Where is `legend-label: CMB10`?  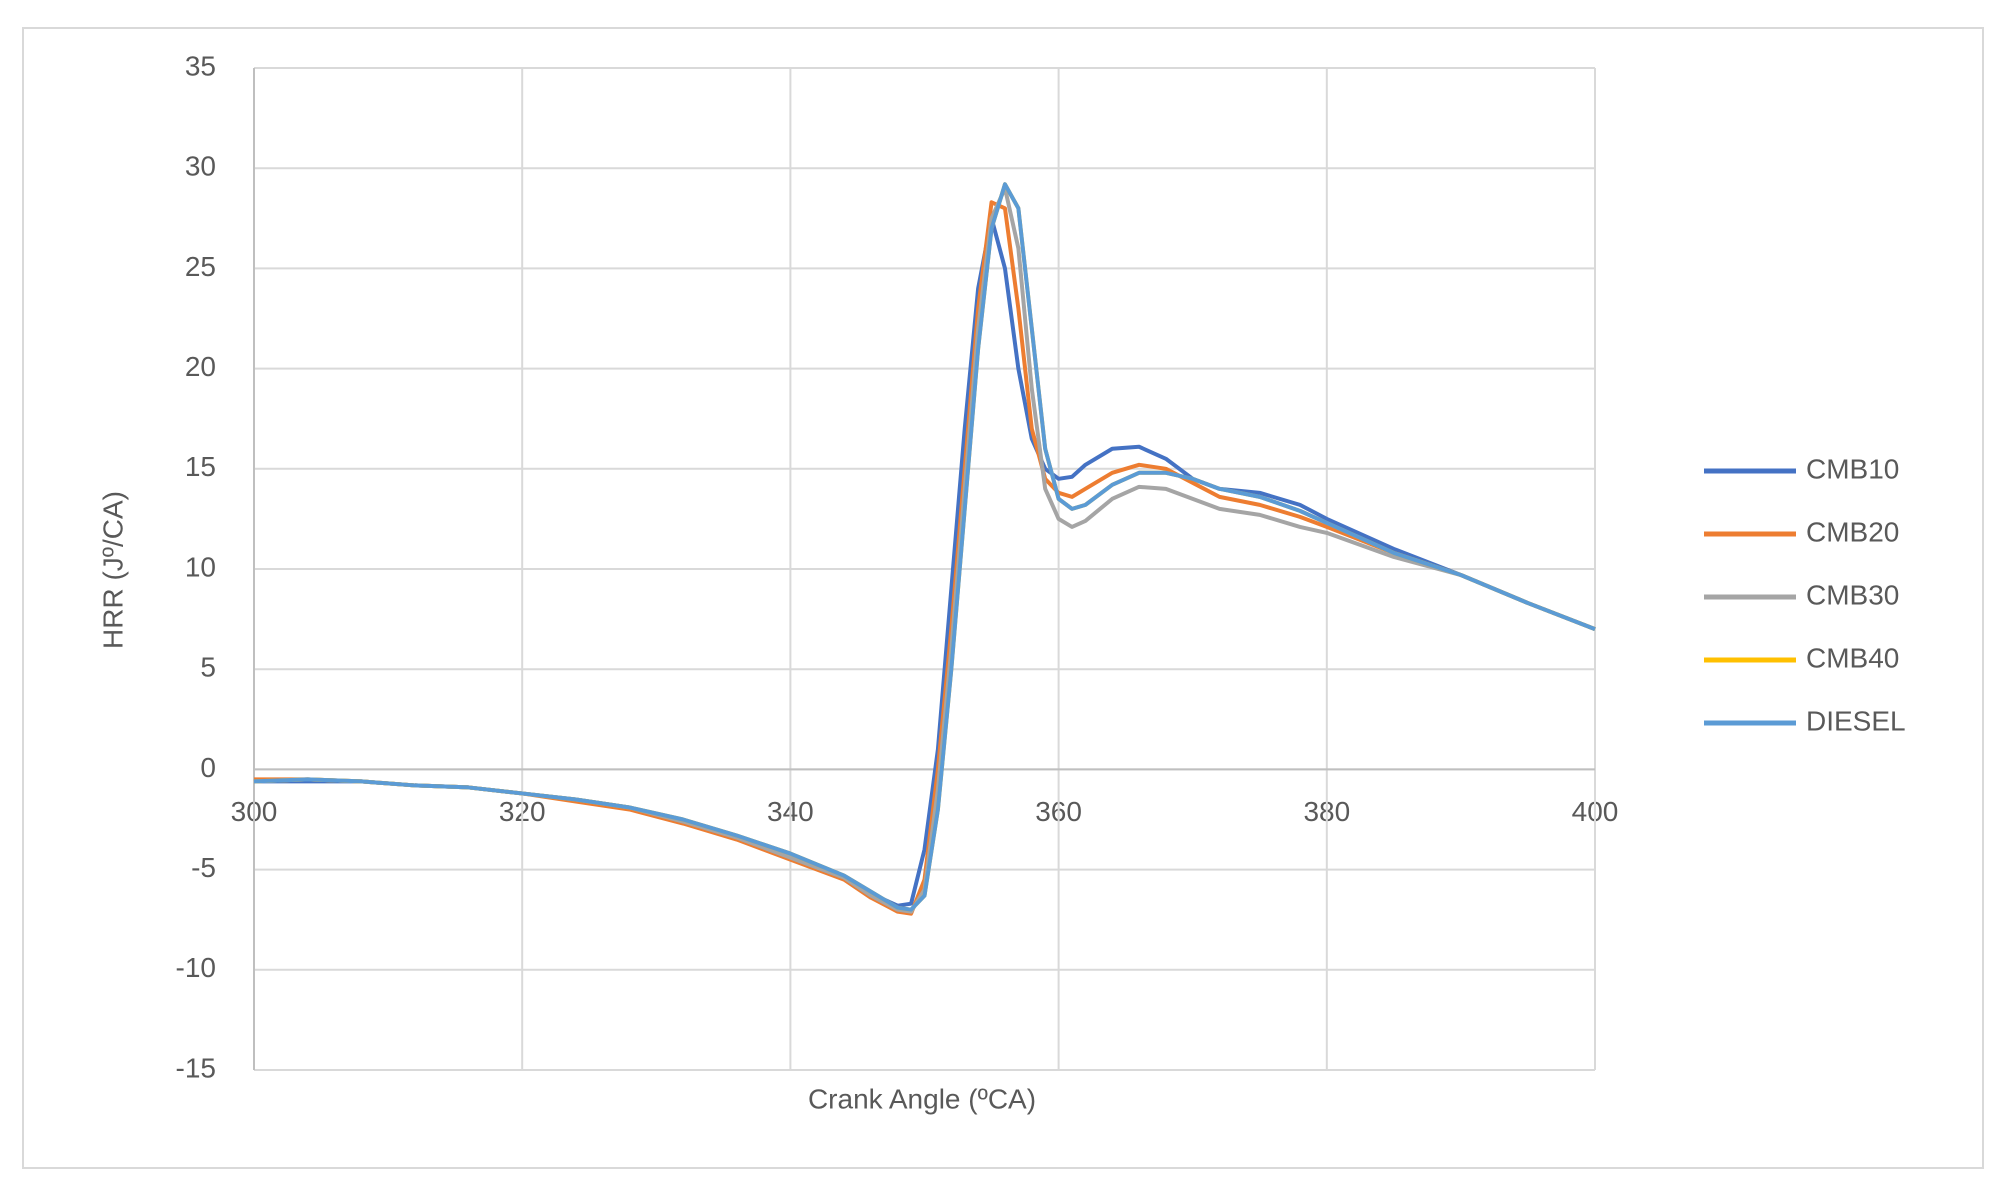
legend-label: CMB10 is located at coordinates (1852, 468).